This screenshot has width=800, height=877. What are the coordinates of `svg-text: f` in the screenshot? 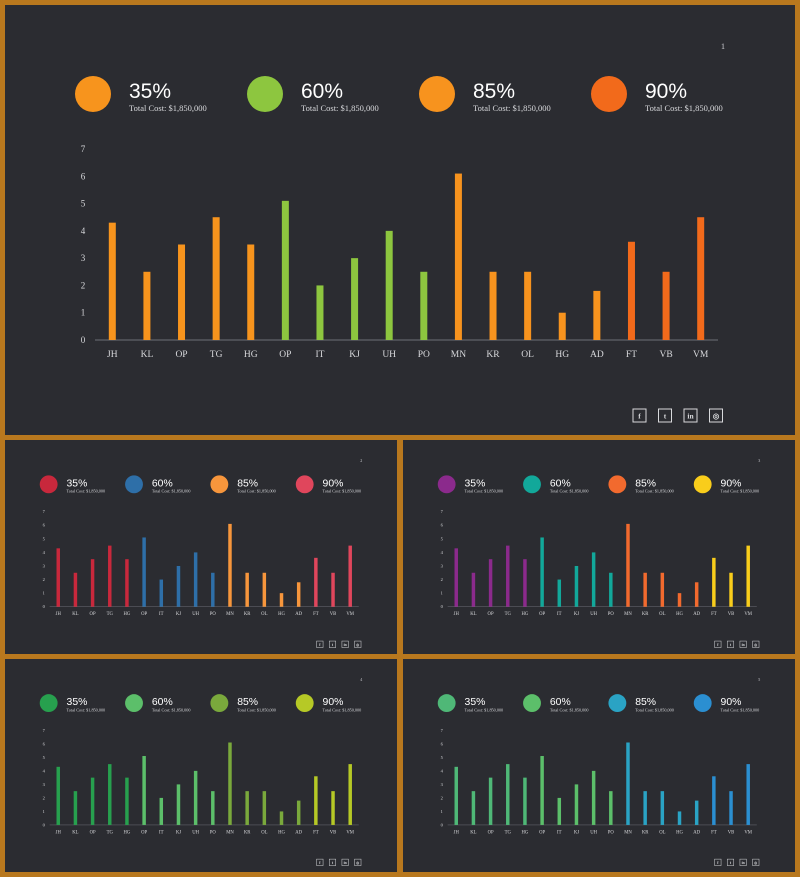 It's located at (718, 863).